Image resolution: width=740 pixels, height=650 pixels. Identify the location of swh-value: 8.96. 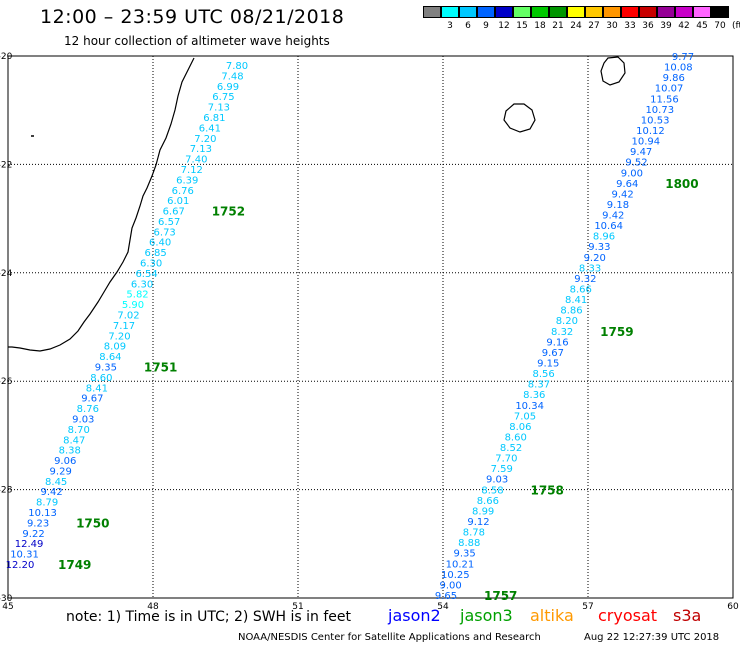
(604, 237).